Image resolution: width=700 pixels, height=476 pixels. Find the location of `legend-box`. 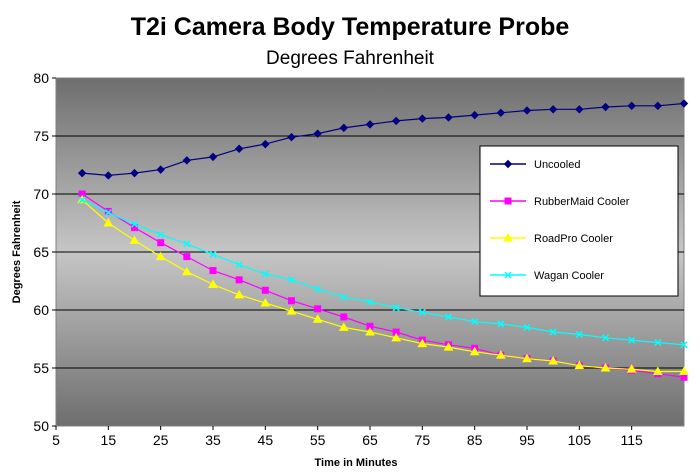

legend-box is located at coordinates (579, 221).